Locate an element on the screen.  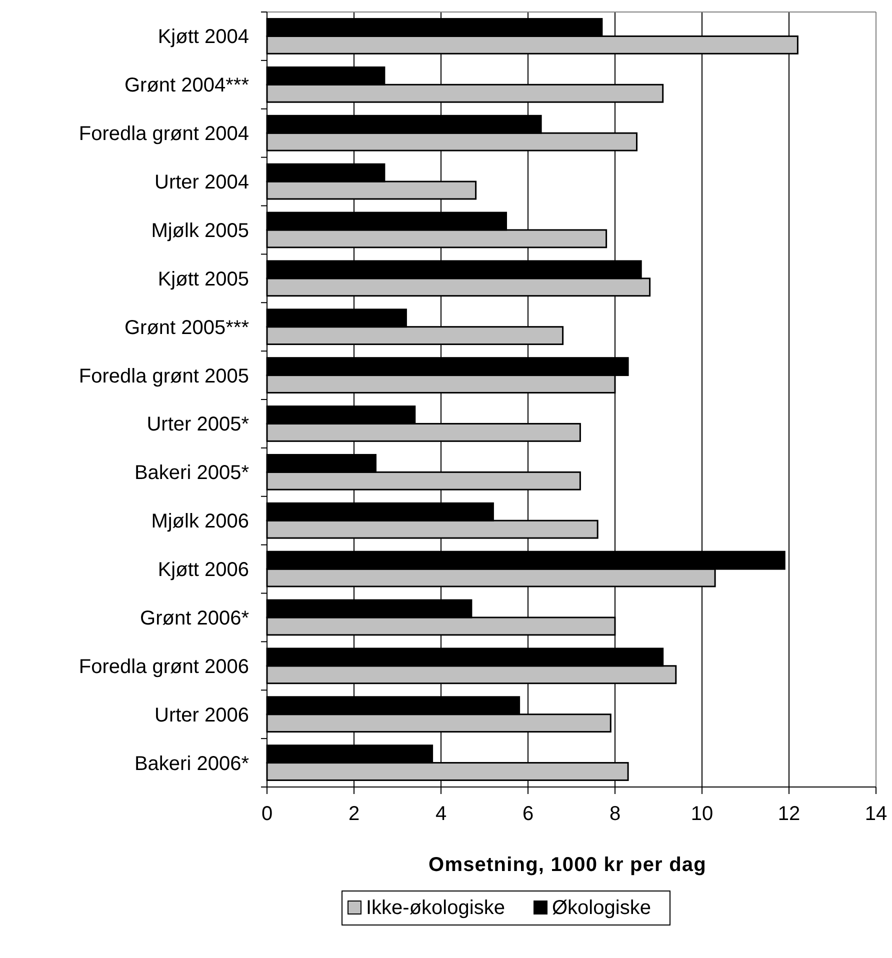
x-tick-label: 4 is located at coordinates (441, 814).